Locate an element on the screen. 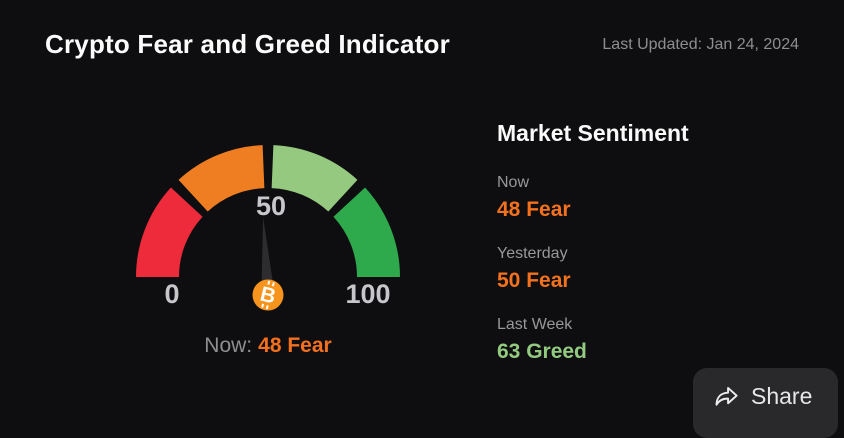 The width and height of the screenshot is (844, 438). gauge-tick-mid: 50 is located at coordinates (271, 206).